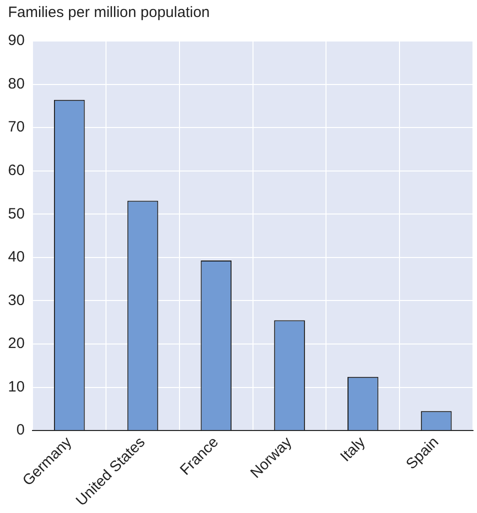 This screenshot has width=477, height=513. What do you see at coordinates (16, 41) in the screenshot?
I see `y-tick-label: 90` at bounding box center [16, 41].